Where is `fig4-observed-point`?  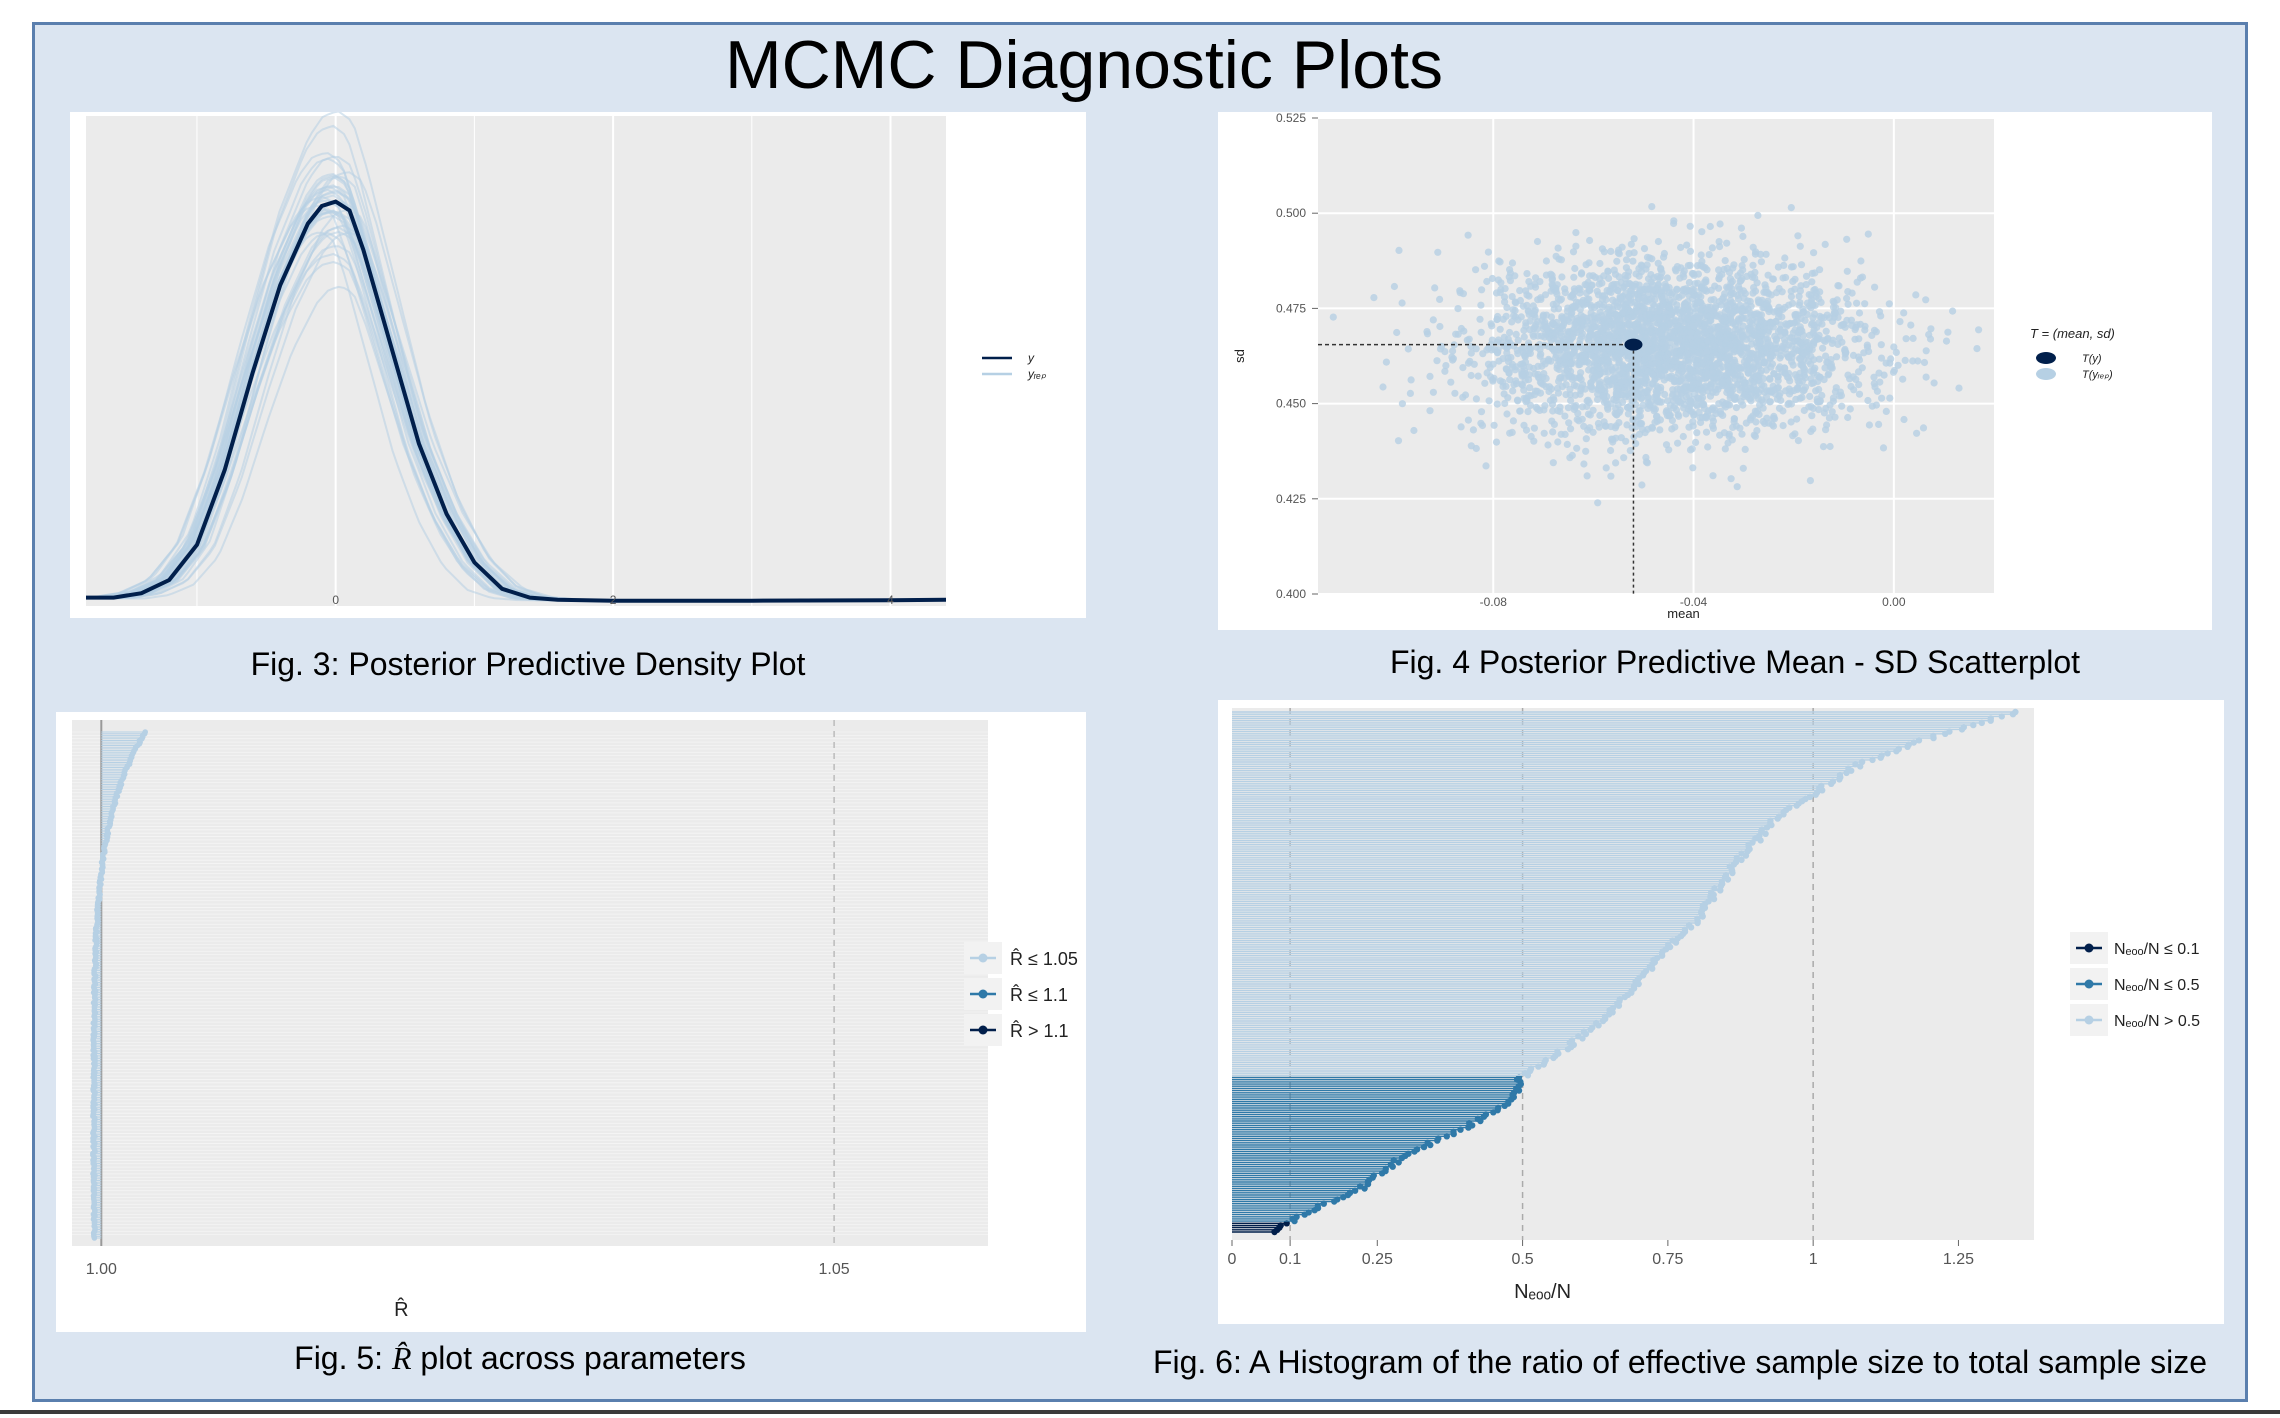
fig4-observed-point is located at coordinates (1633, 344).